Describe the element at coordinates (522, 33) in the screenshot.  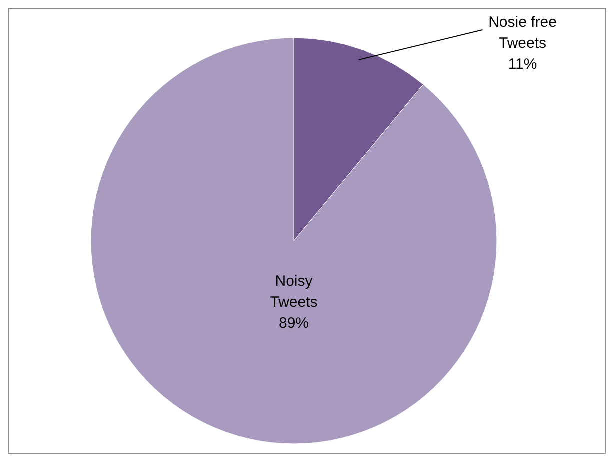
I see `slice-label: Nosie free Tweets` at that location.